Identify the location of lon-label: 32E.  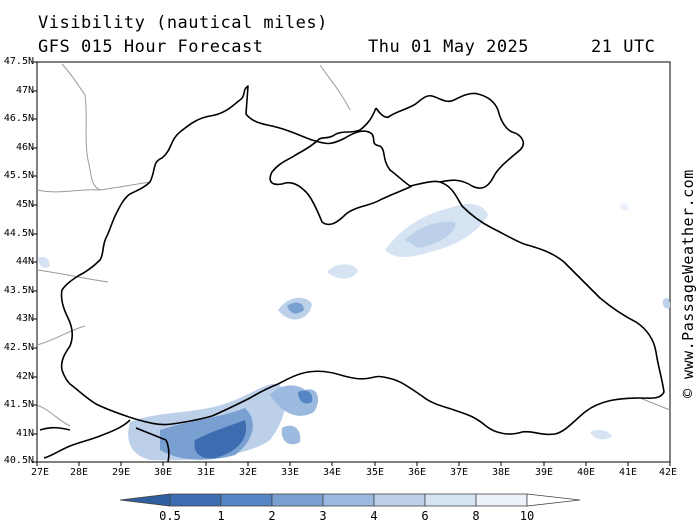
(248, 472).